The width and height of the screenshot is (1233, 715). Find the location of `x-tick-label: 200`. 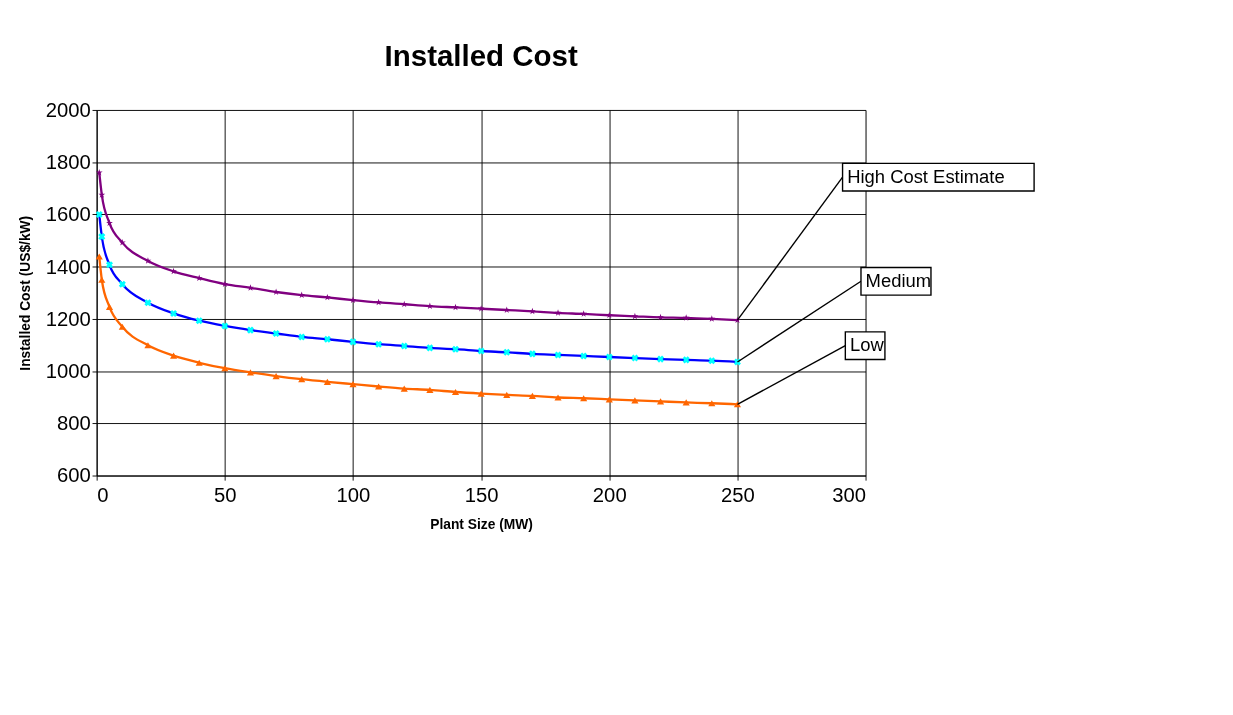

x-tick-label: 200 is located at coordinates (609, 494).